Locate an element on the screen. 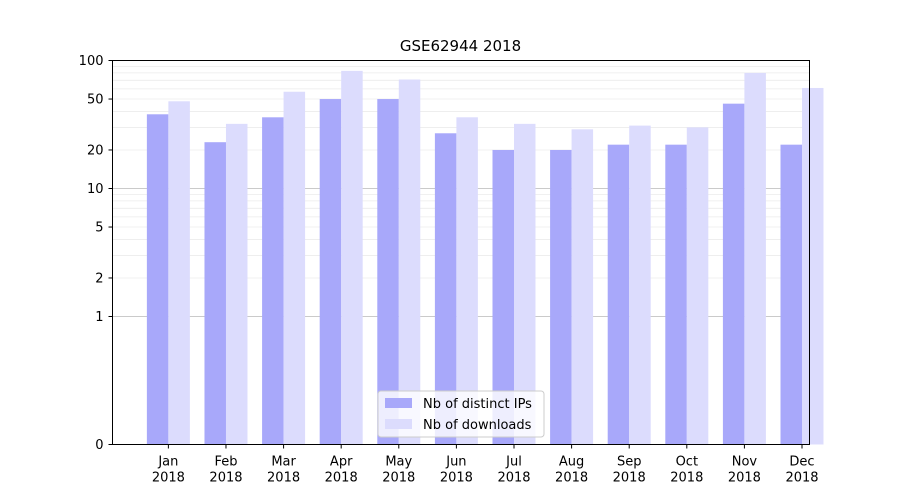 The image size is (900, 504). y-tick-label: 2 is located at coordinates (99, 278).